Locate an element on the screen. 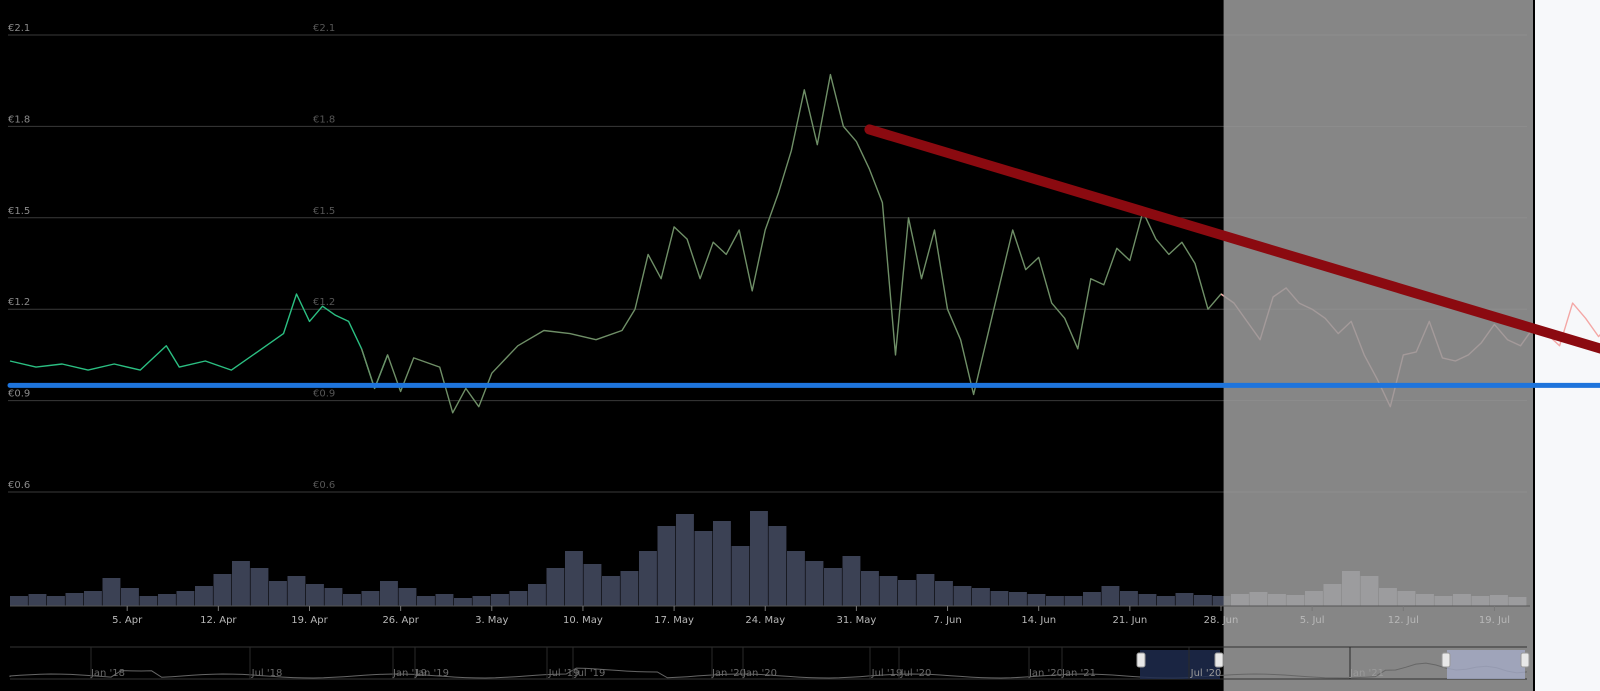  x-tick-label: 19. Apr is located at coordinates (309, 620).